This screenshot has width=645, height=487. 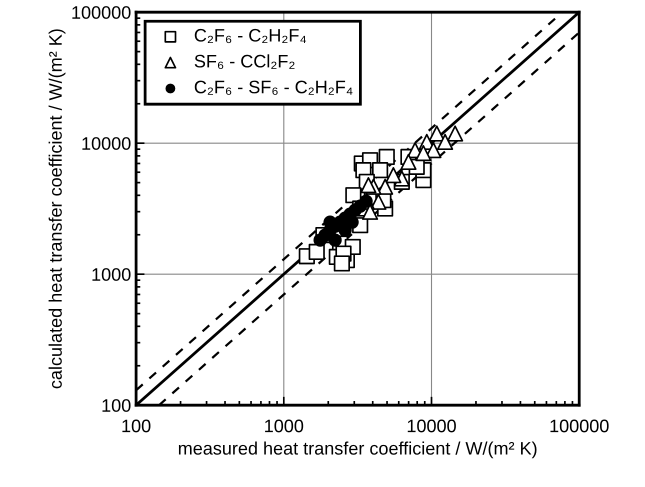 What do you see at coordinates (57, 208) in the screenshot?
I see `y-axis-title: calculated heat transfer coefficient / W/(m² K)` at bounding box center [57, 208].